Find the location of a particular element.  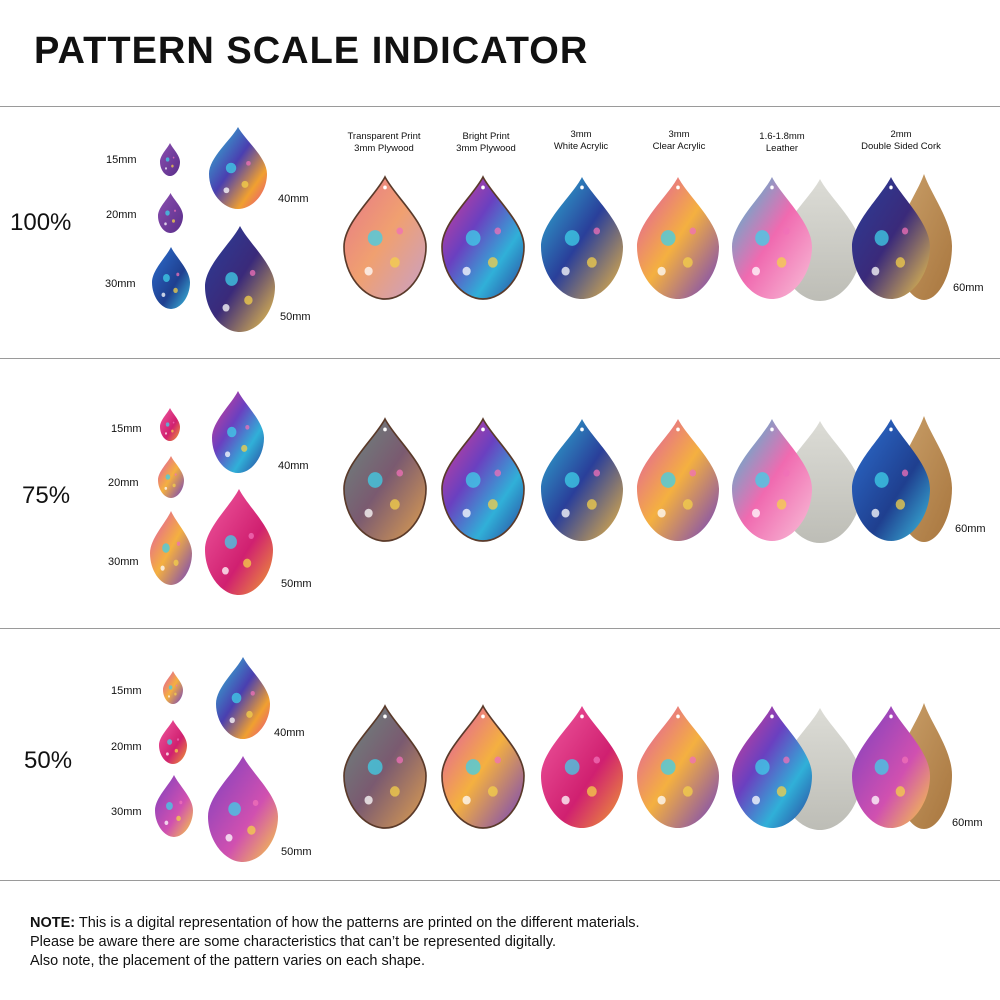

scale-label: 50% is located at coordinates (48, 760).